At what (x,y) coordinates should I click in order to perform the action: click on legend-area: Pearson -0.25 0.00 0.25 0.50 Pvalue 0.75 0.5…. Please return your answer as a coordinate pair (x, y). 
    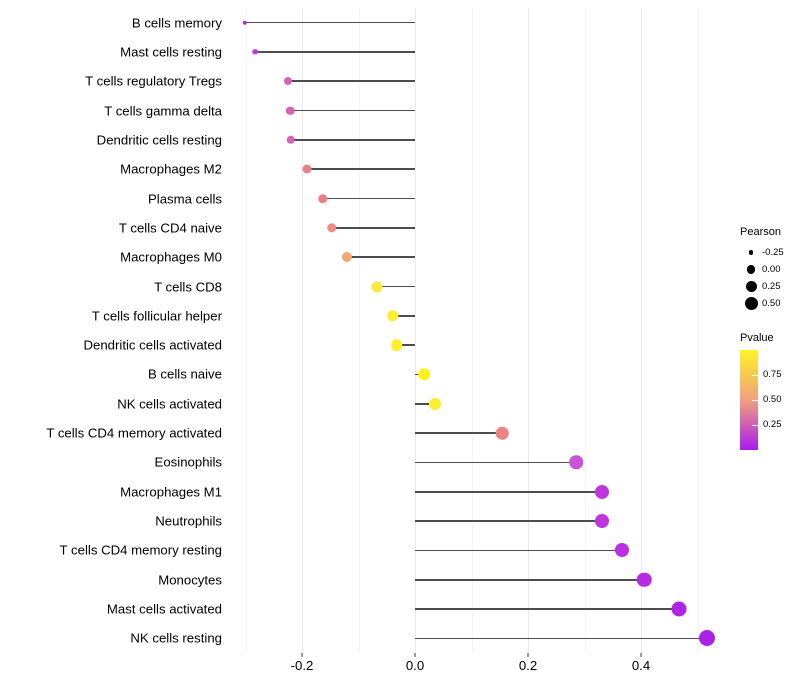
    Looking at the image, I should click on (770, 351).